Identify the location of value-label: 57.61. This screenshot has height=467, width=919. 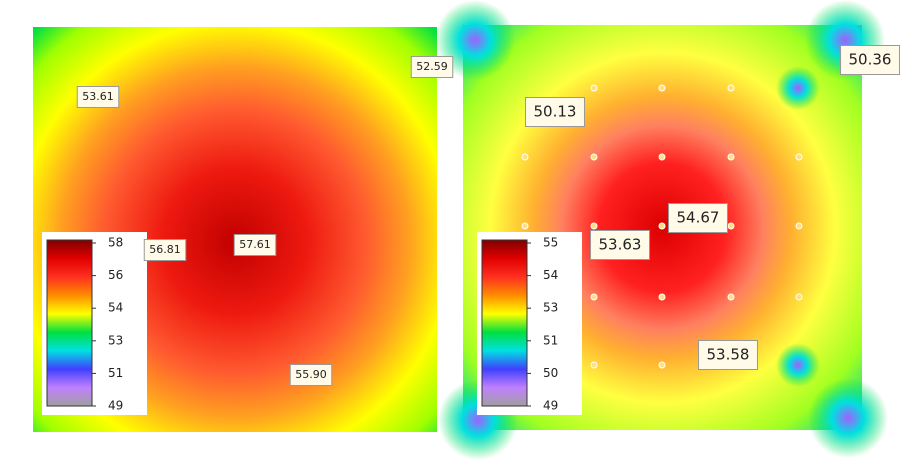
(255, 244).